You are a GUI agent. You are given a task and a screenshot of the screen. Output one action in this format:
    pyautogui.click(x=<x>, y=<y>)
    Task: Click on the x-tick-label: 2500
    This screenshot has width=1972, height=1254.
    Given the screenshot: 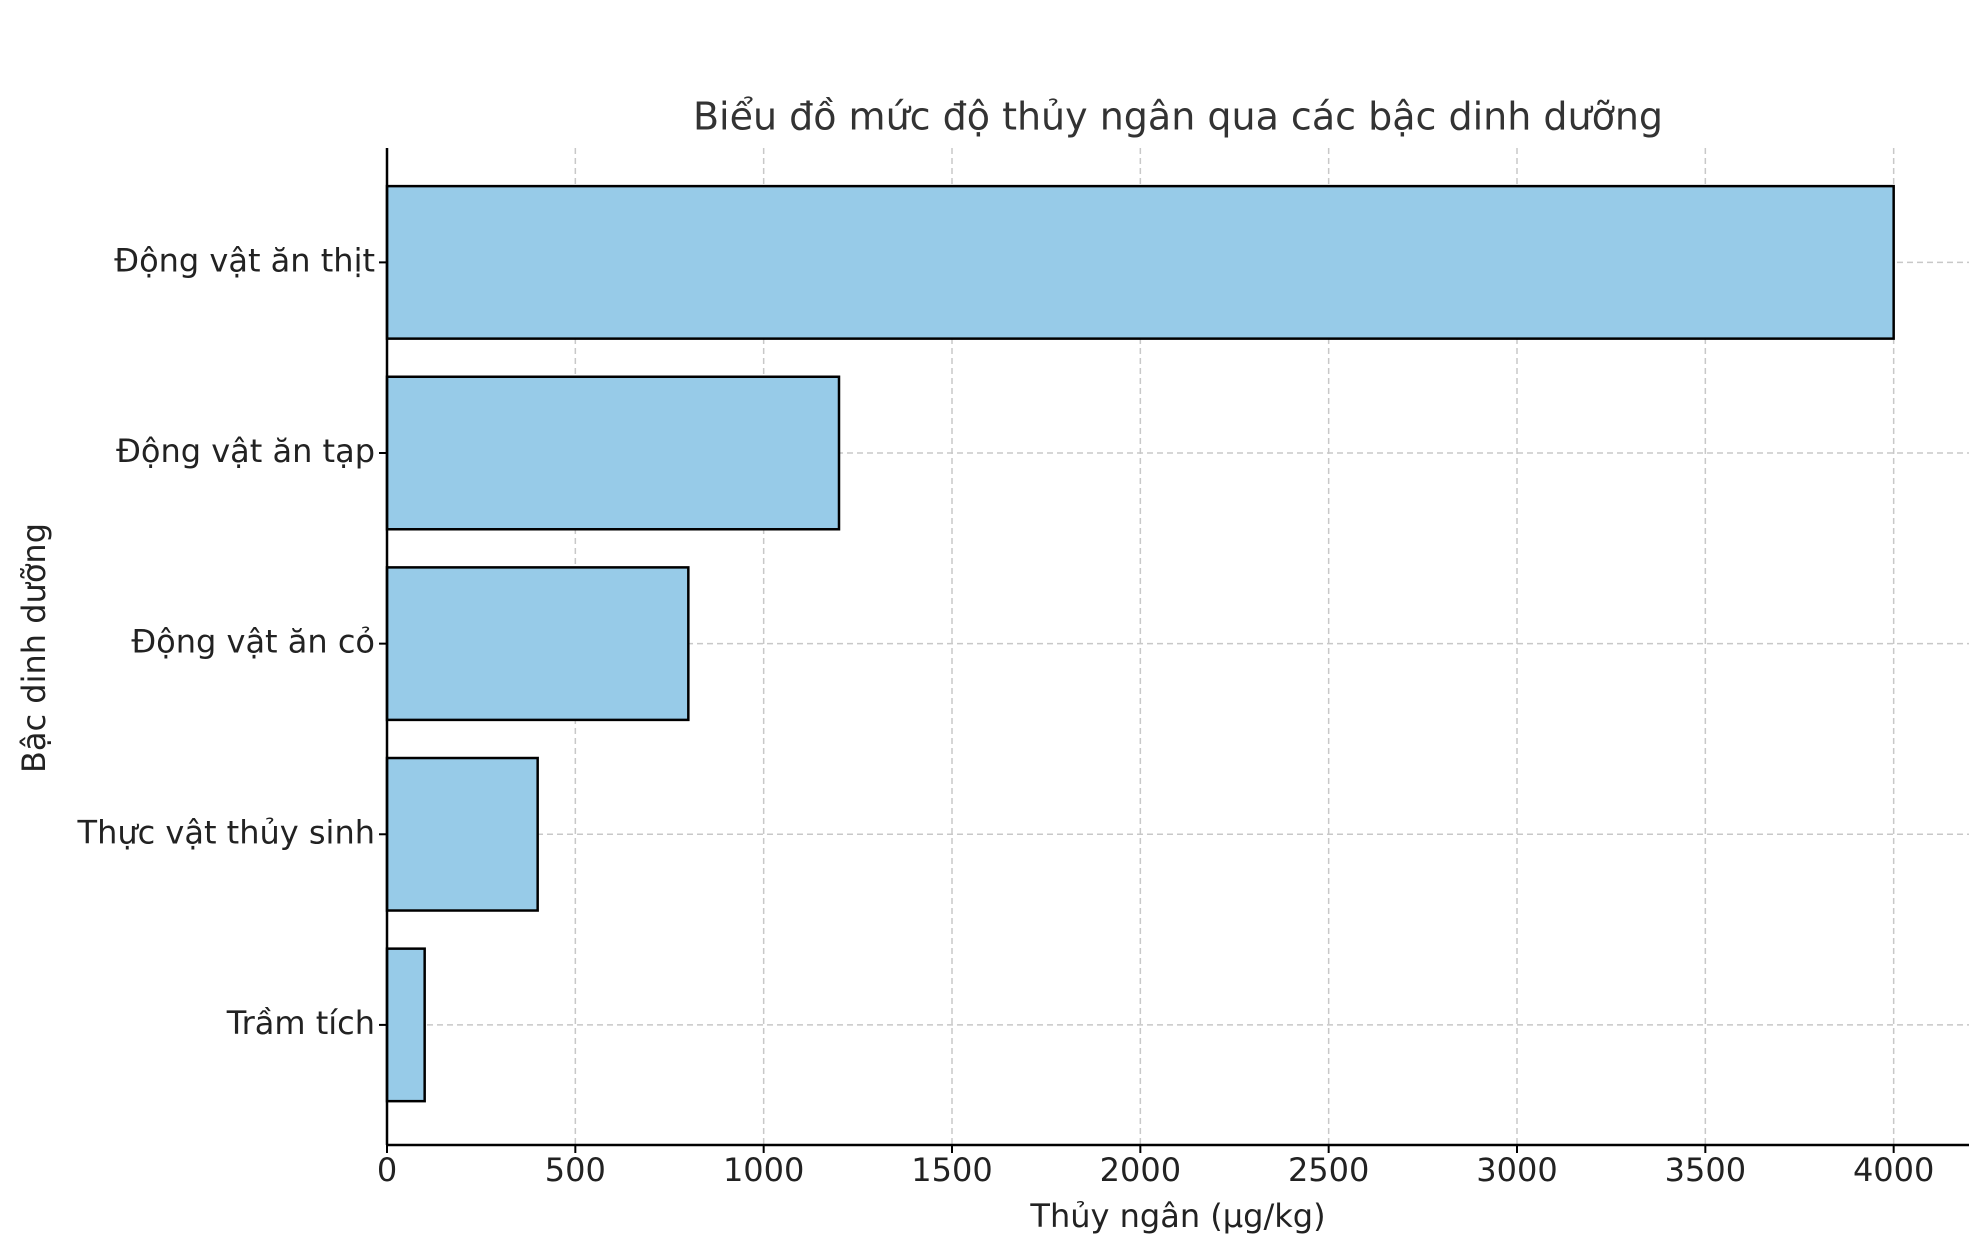 What is the action you would take?
    pyautogui.click(x=1328, y=1170)
    